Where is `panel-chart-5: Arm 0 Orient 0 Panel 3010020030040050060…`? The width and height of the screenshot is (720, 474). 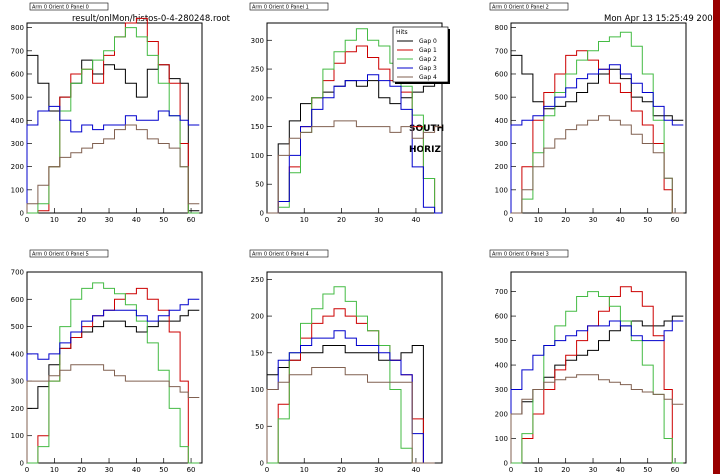
panel-chart-5: Arm 0 Orient 0 Panel 3010020030040050060… is located at coordinates (588, 361).